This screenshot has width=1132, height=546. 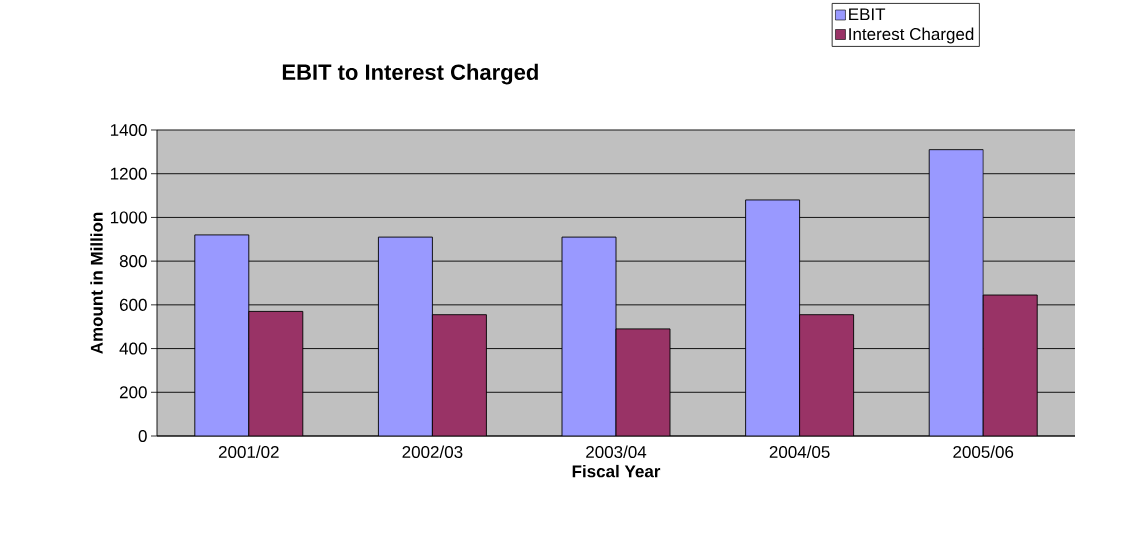 What do you see at coordinates (128, 130) in the screenshot?
I see `y-tick-label: 1400` at bounding box center [128, 130].